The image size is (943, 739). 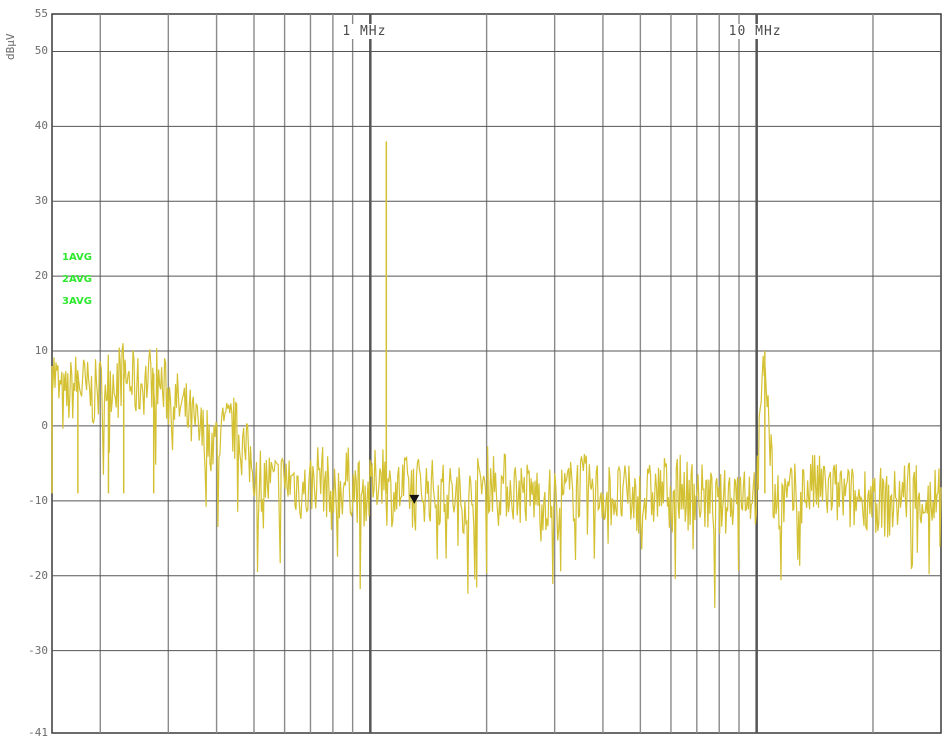 What do you see at coordinates (38, 500) in the screenshot?
I see `y-tick-label: -10` at bounding box center [38, 500].